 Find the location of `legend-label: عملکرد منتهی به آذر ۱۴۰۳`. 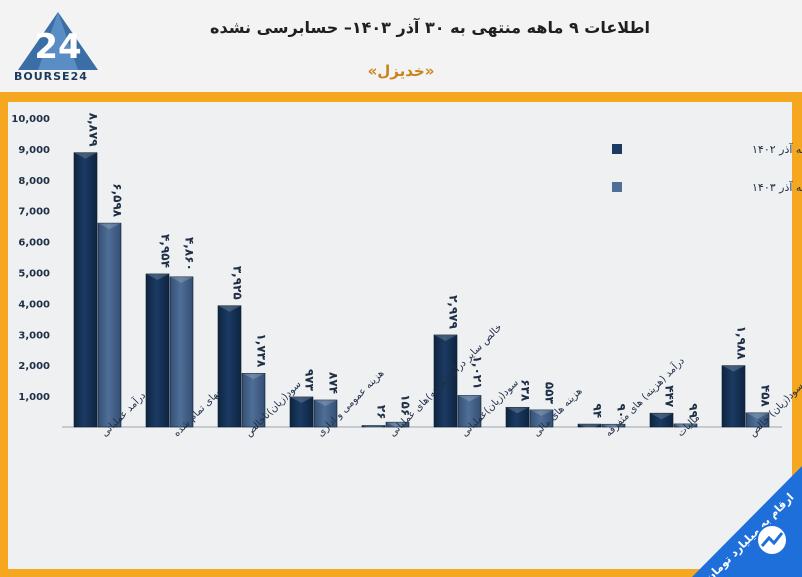

legend-label: عملکرد منتهی به آذر ۱۴۰۳ is located at coordinates (777, 187).